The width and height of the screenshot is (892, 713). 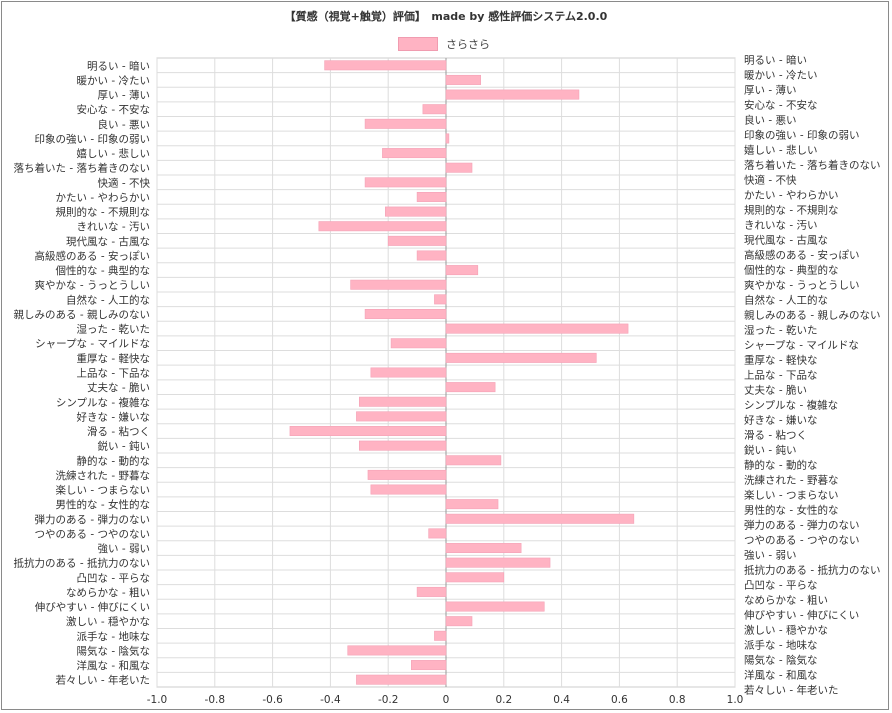 What do you see at coordinates (113, 109) in the screenshot?
I see `y-label-left: 安心な - 不安な` at bounding box center [113, 109].